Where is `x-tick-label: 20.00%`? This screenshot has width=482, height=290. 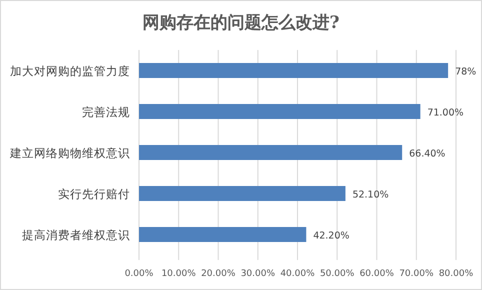 x-tick-label: 20.00% is located at coordinates (218, 274).